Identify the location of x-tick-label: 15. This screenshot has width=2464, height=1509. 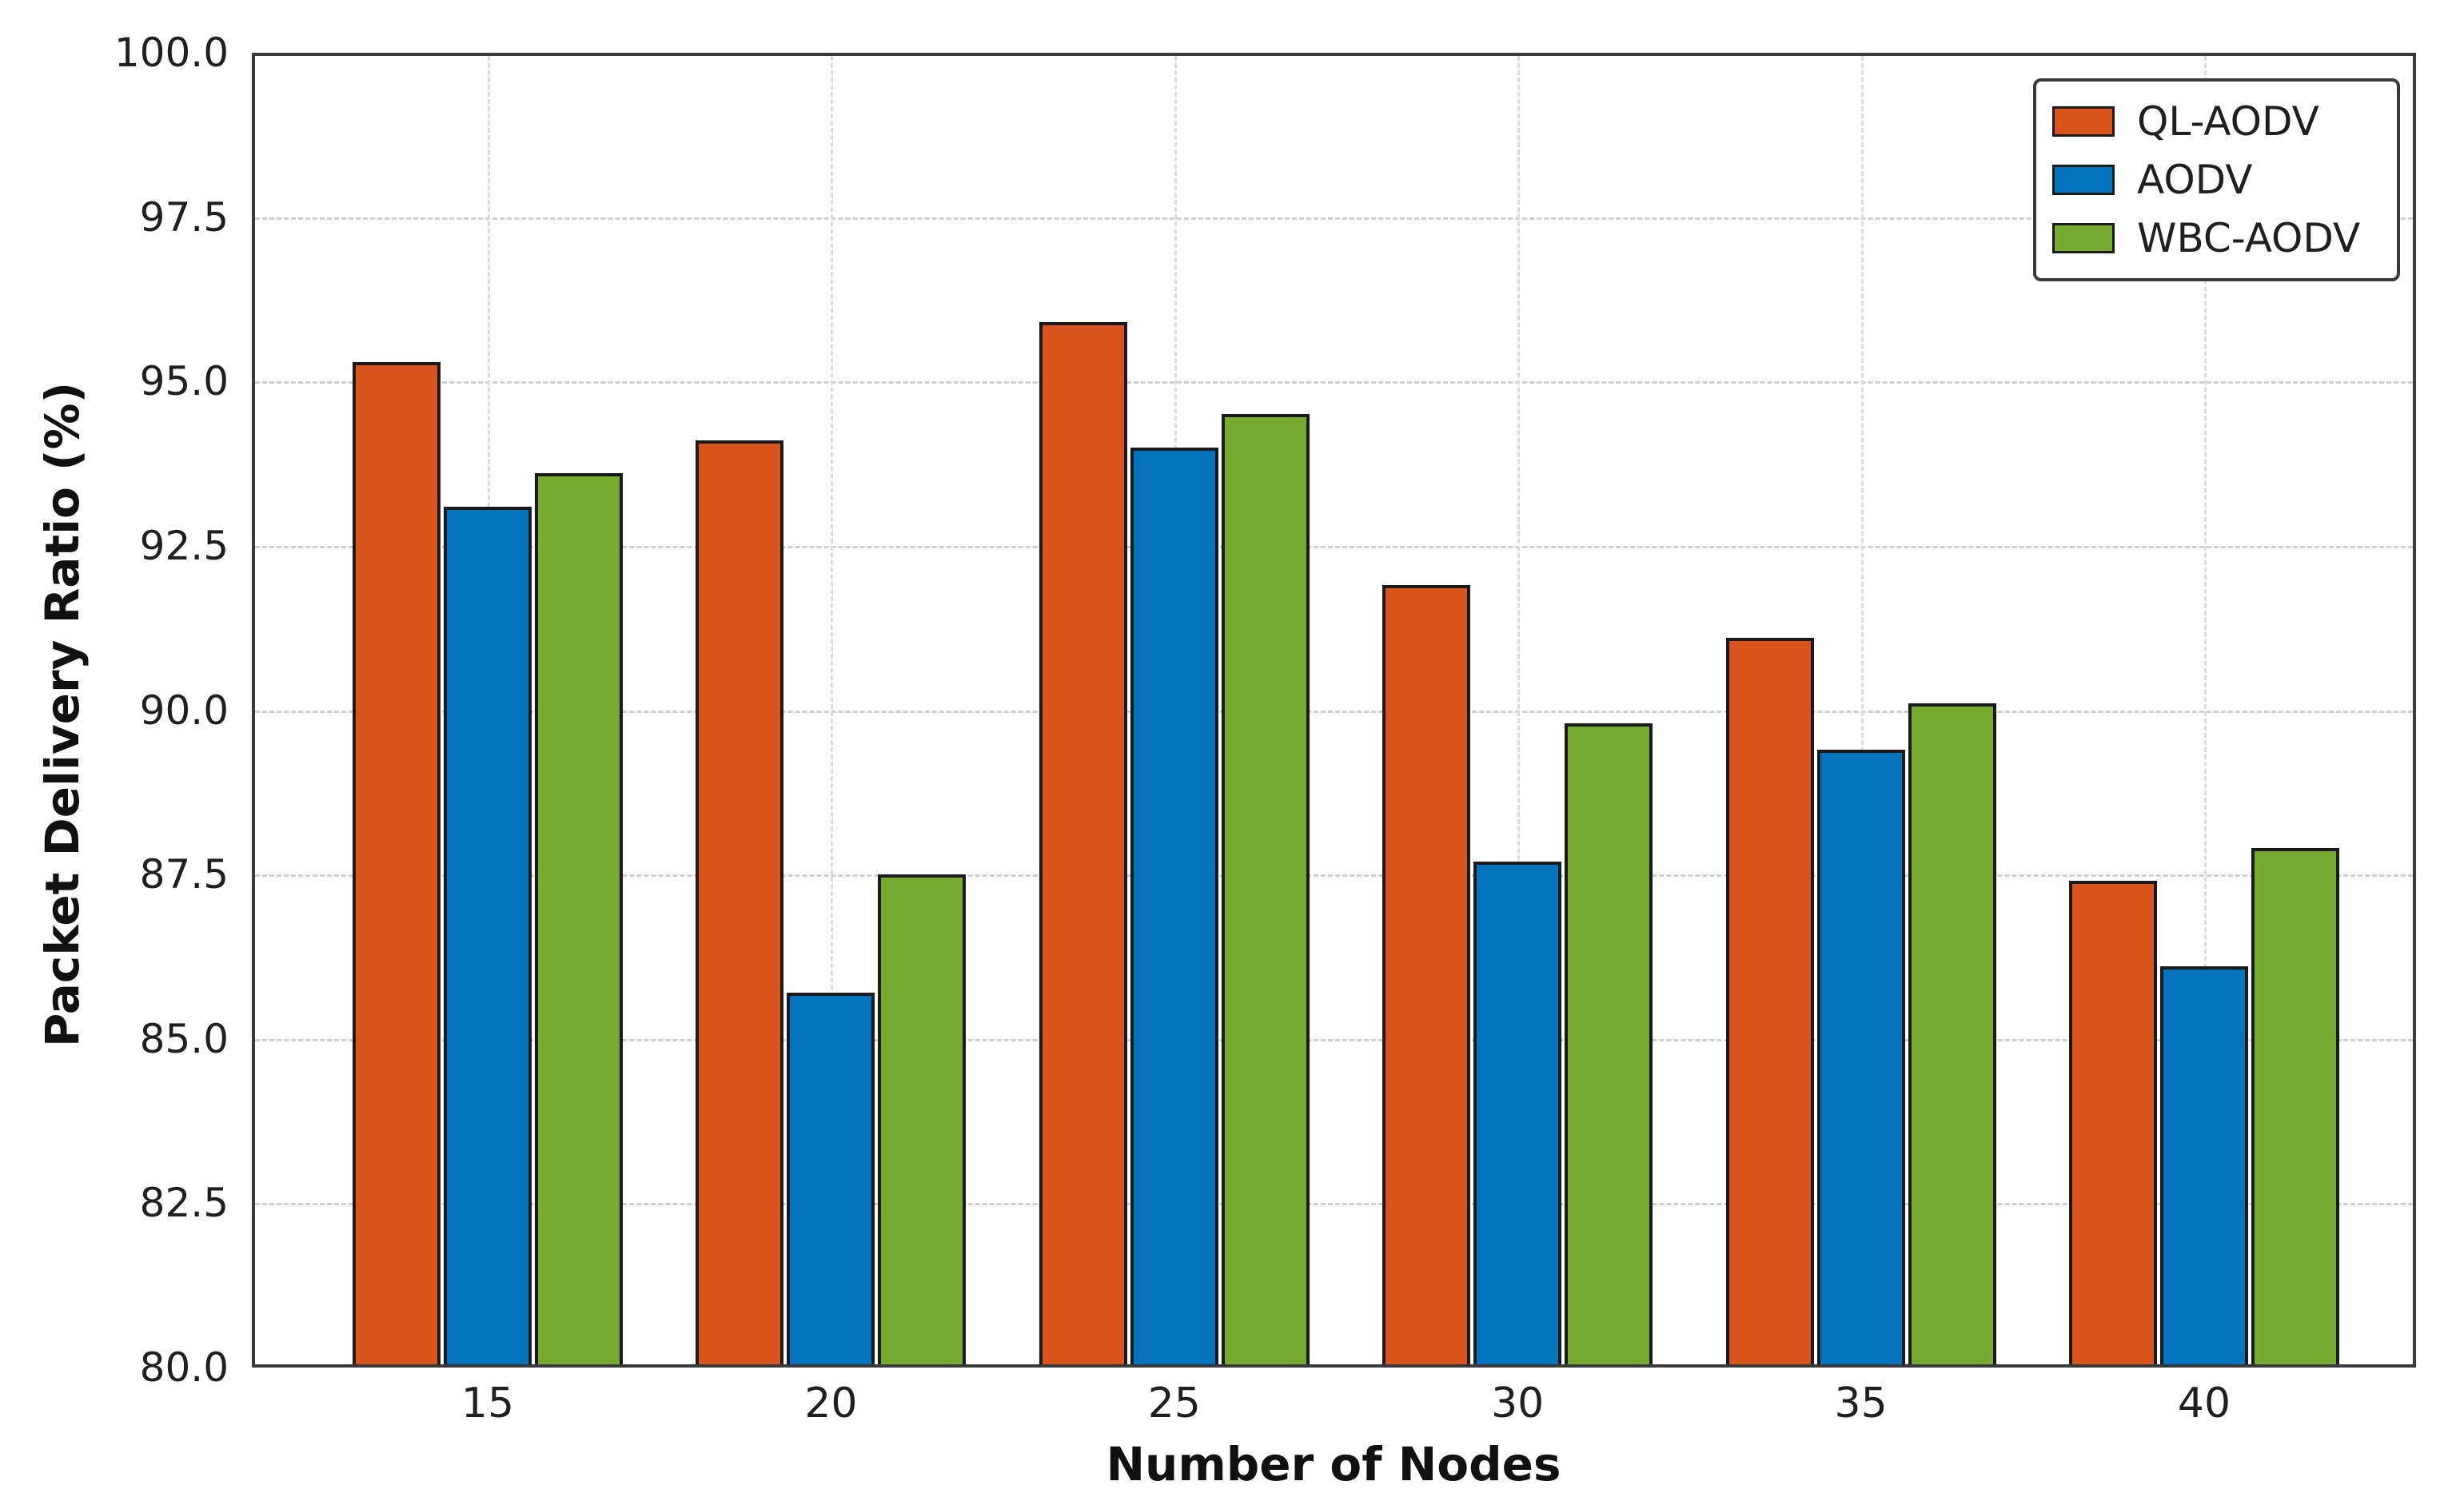
(488, 1403).